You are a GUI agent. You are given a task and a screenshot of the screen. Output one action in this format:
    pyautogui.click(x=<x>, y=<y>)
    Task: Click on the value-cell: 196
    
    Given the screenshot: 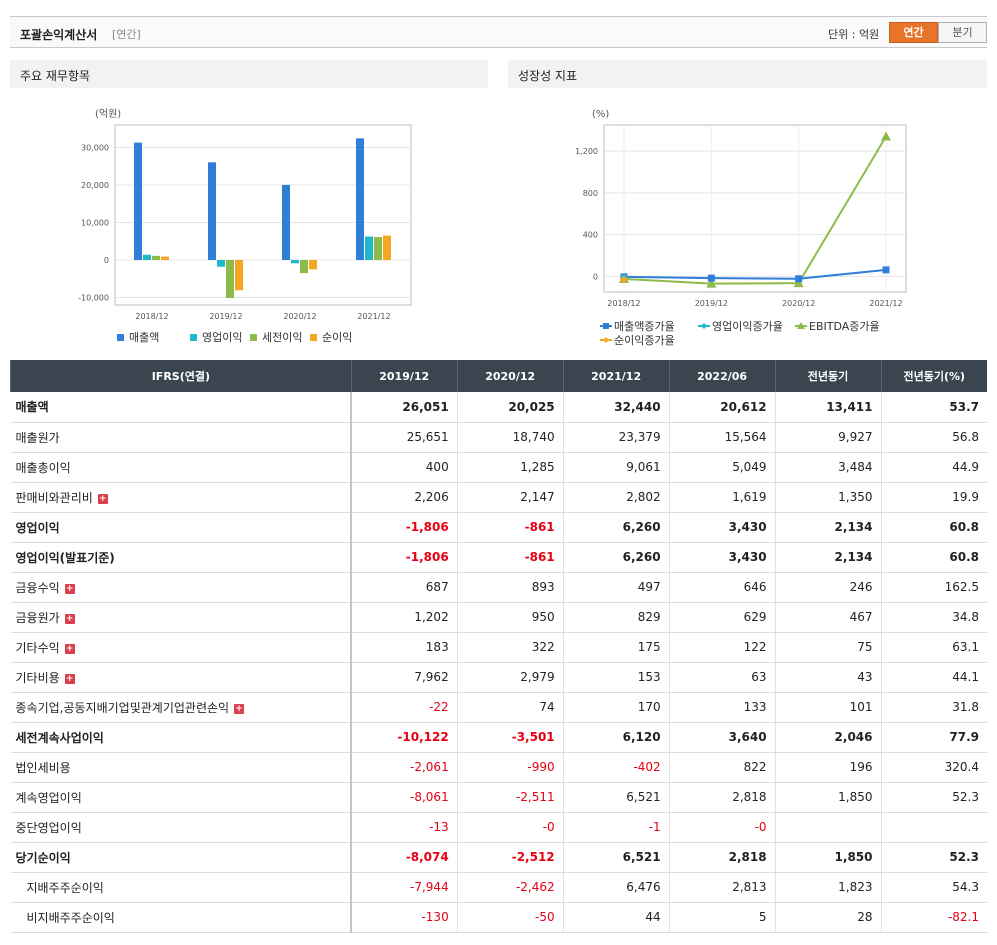 What is the action you would take?
    pyautogui.click(x=828, y=767)
    